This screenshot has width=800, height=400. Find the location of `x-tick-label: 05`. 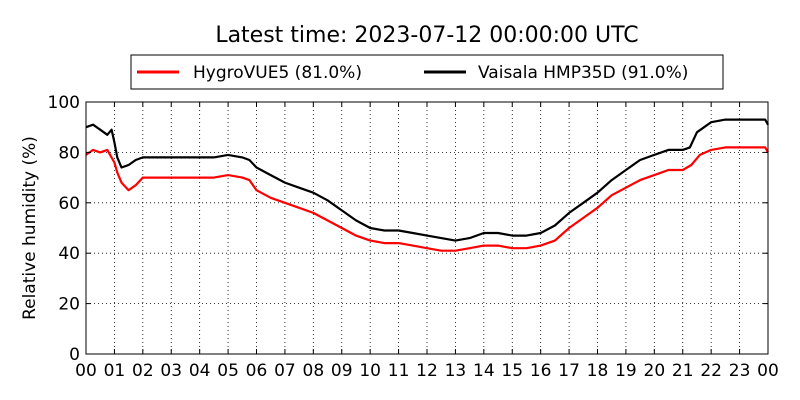

x-tick-label: 05 is located at coordinates (228, 371).